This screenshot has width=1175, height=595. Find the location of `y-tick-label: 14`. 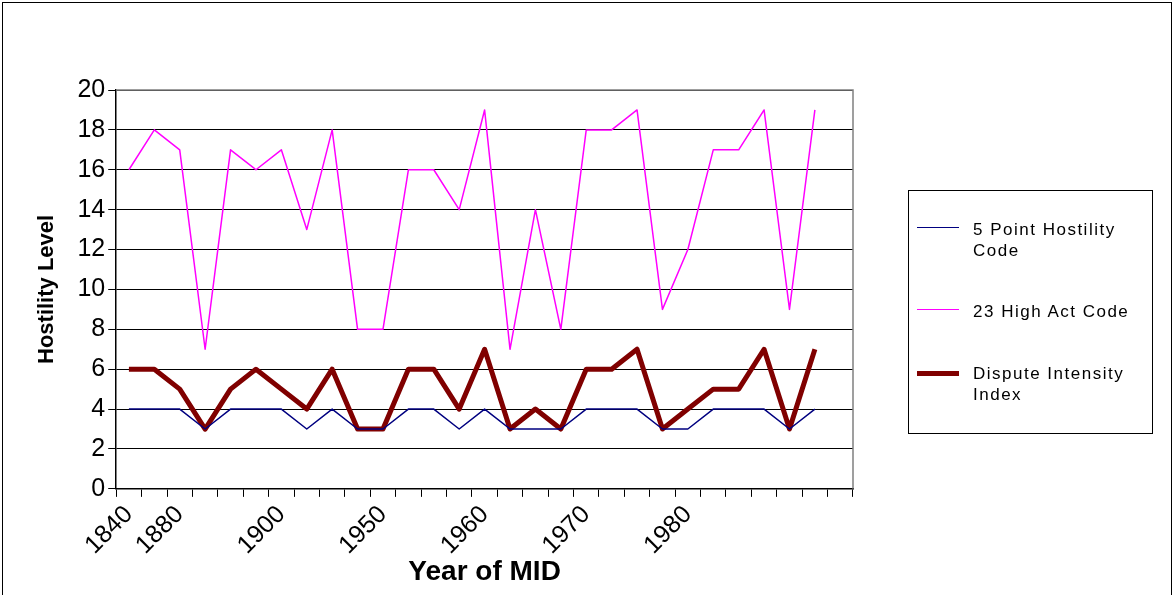

y-tick-label: 14 is located at coordinates (91, 207).